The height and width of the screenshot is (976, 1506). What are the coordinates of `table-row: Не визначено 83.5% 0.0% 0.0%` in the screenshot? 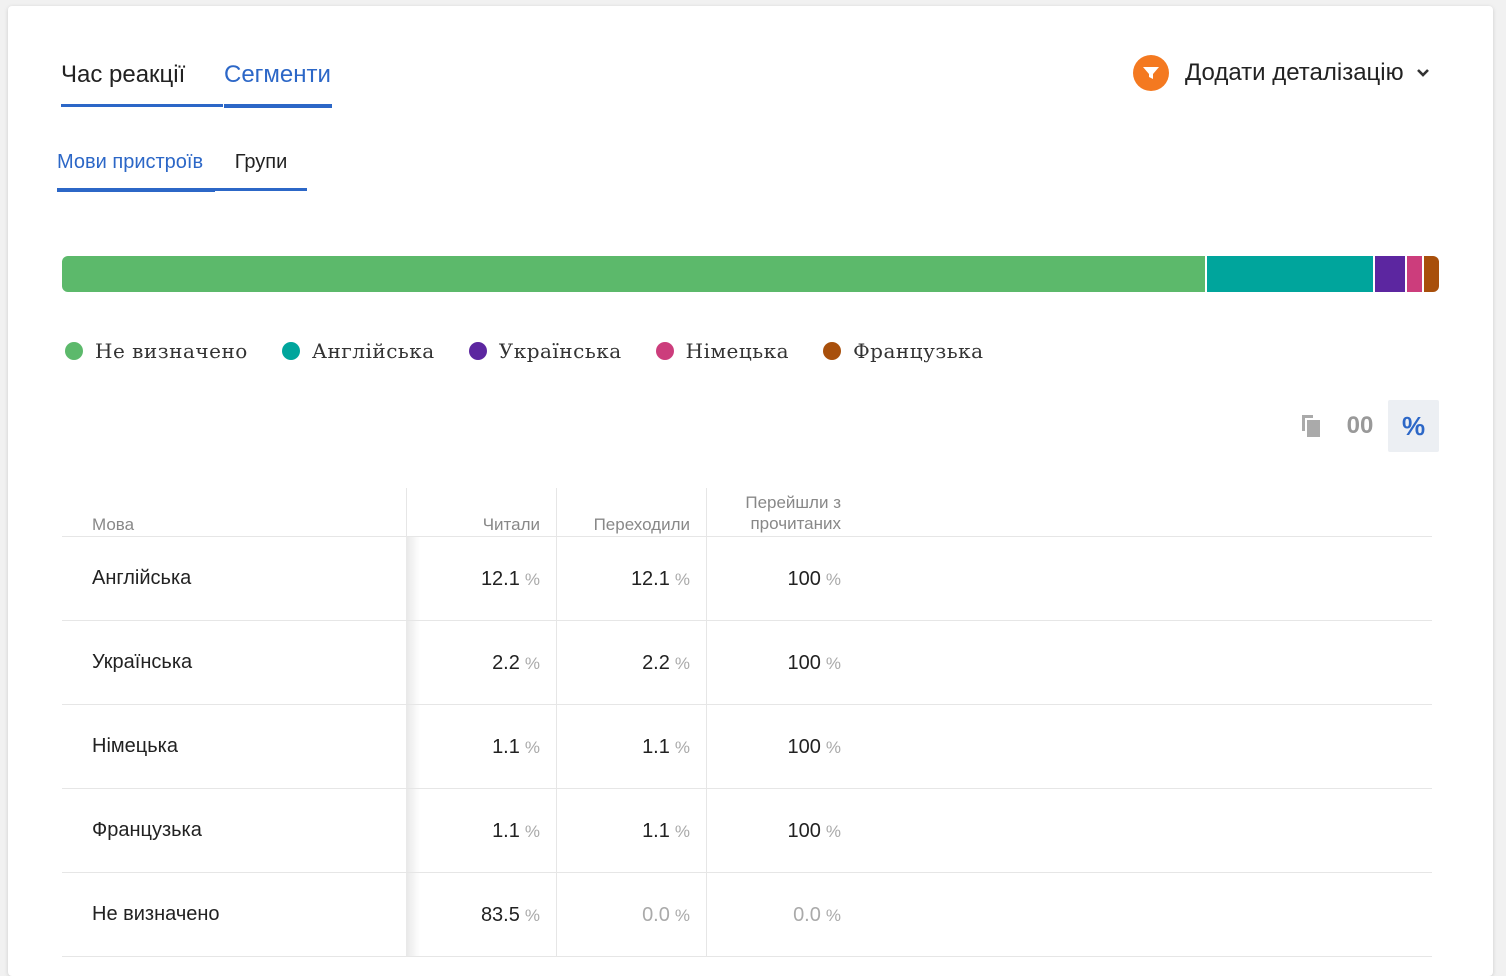 It's located at (747, 915).